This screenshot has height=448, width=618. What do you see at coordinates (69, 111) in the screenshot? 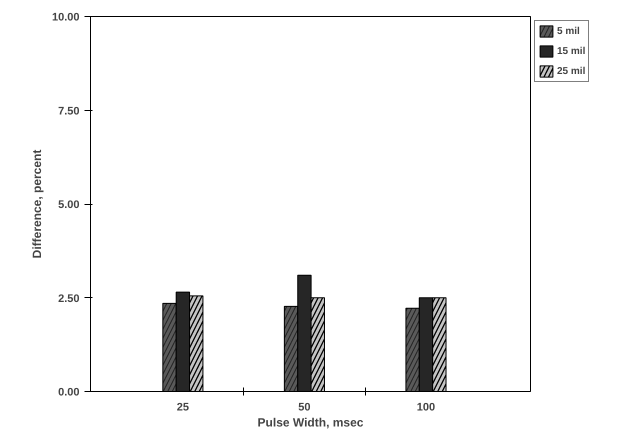
I see `y-tick-label: 7.50` at bounding box center [69, 111].